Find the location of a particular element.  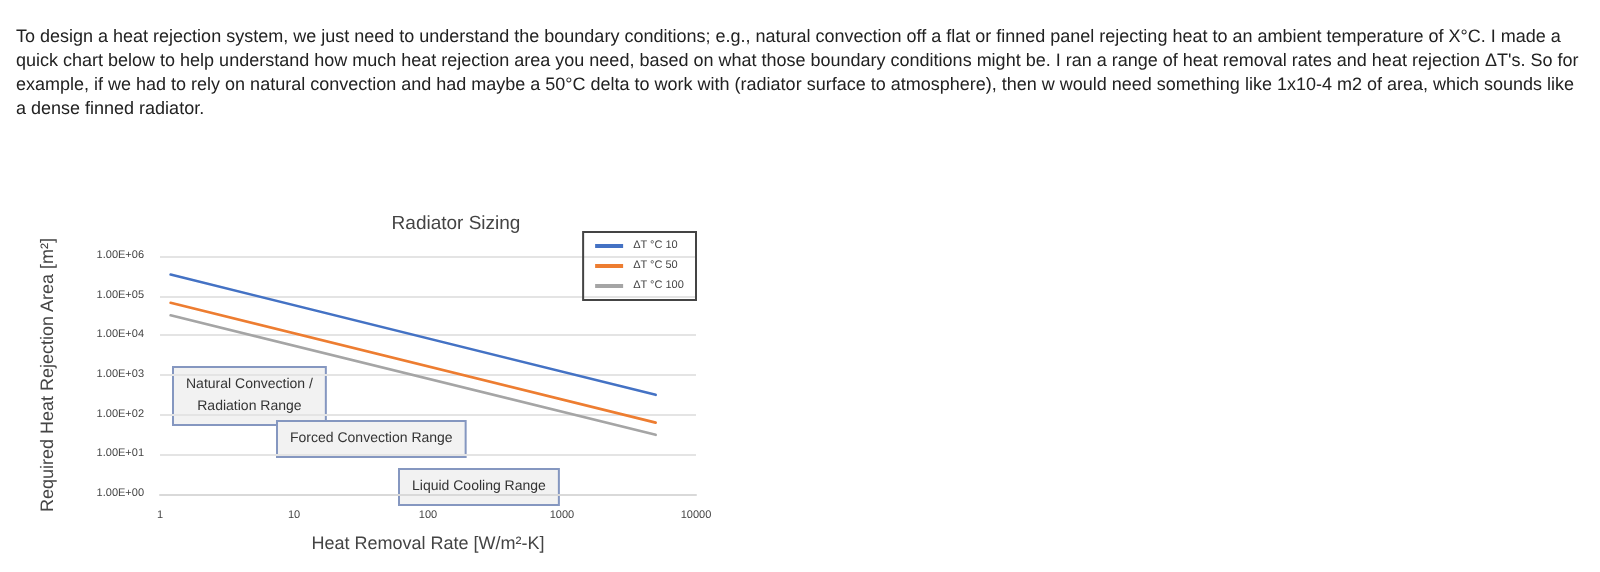

x-axis-title: Heat Removal Rate [W/m²-K] is located at coordinates (428, 543).